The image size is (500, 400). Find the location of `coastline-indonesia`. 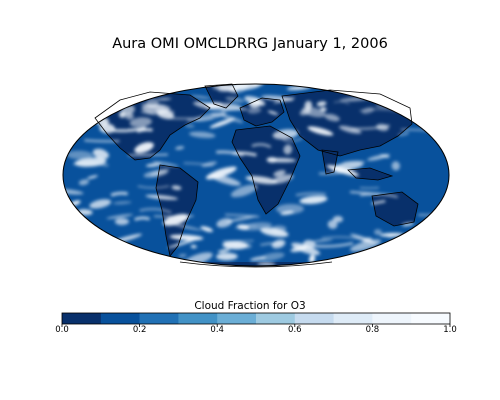

coastline-indonesia is located at coordinates (370, 174).